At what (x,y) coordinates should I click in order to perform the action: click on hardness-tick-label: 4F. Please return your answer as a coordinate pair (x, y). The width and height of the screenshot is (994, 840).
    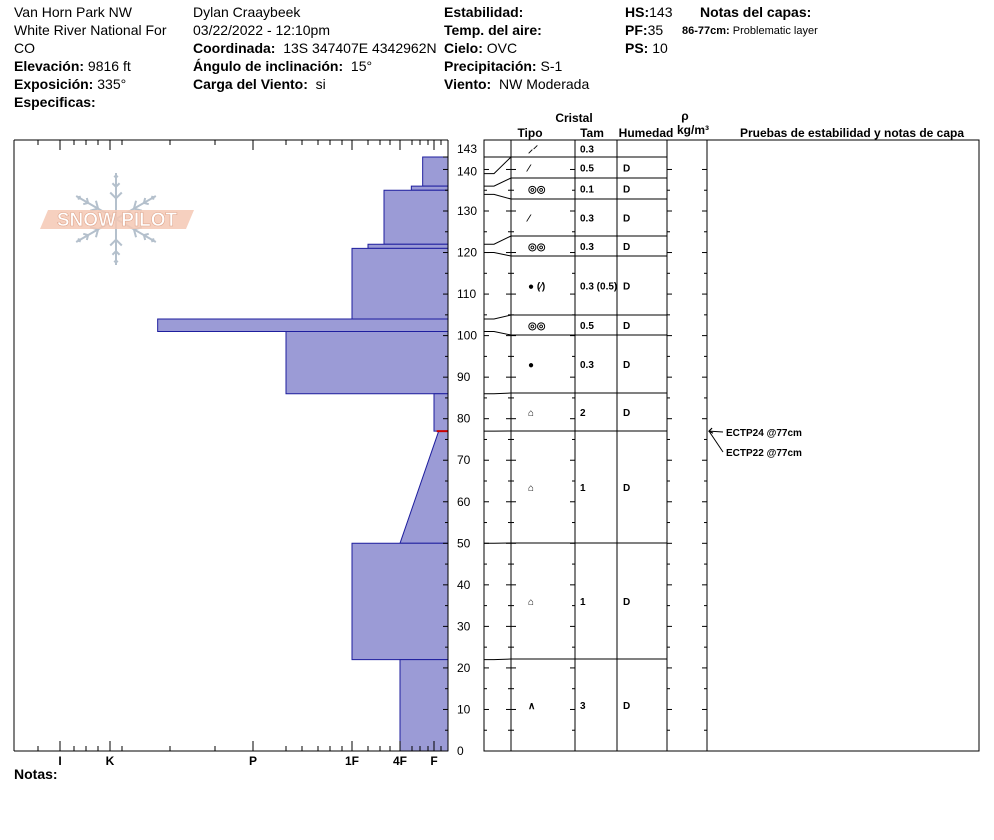
    Looking at the image, I should click on (400, 761).